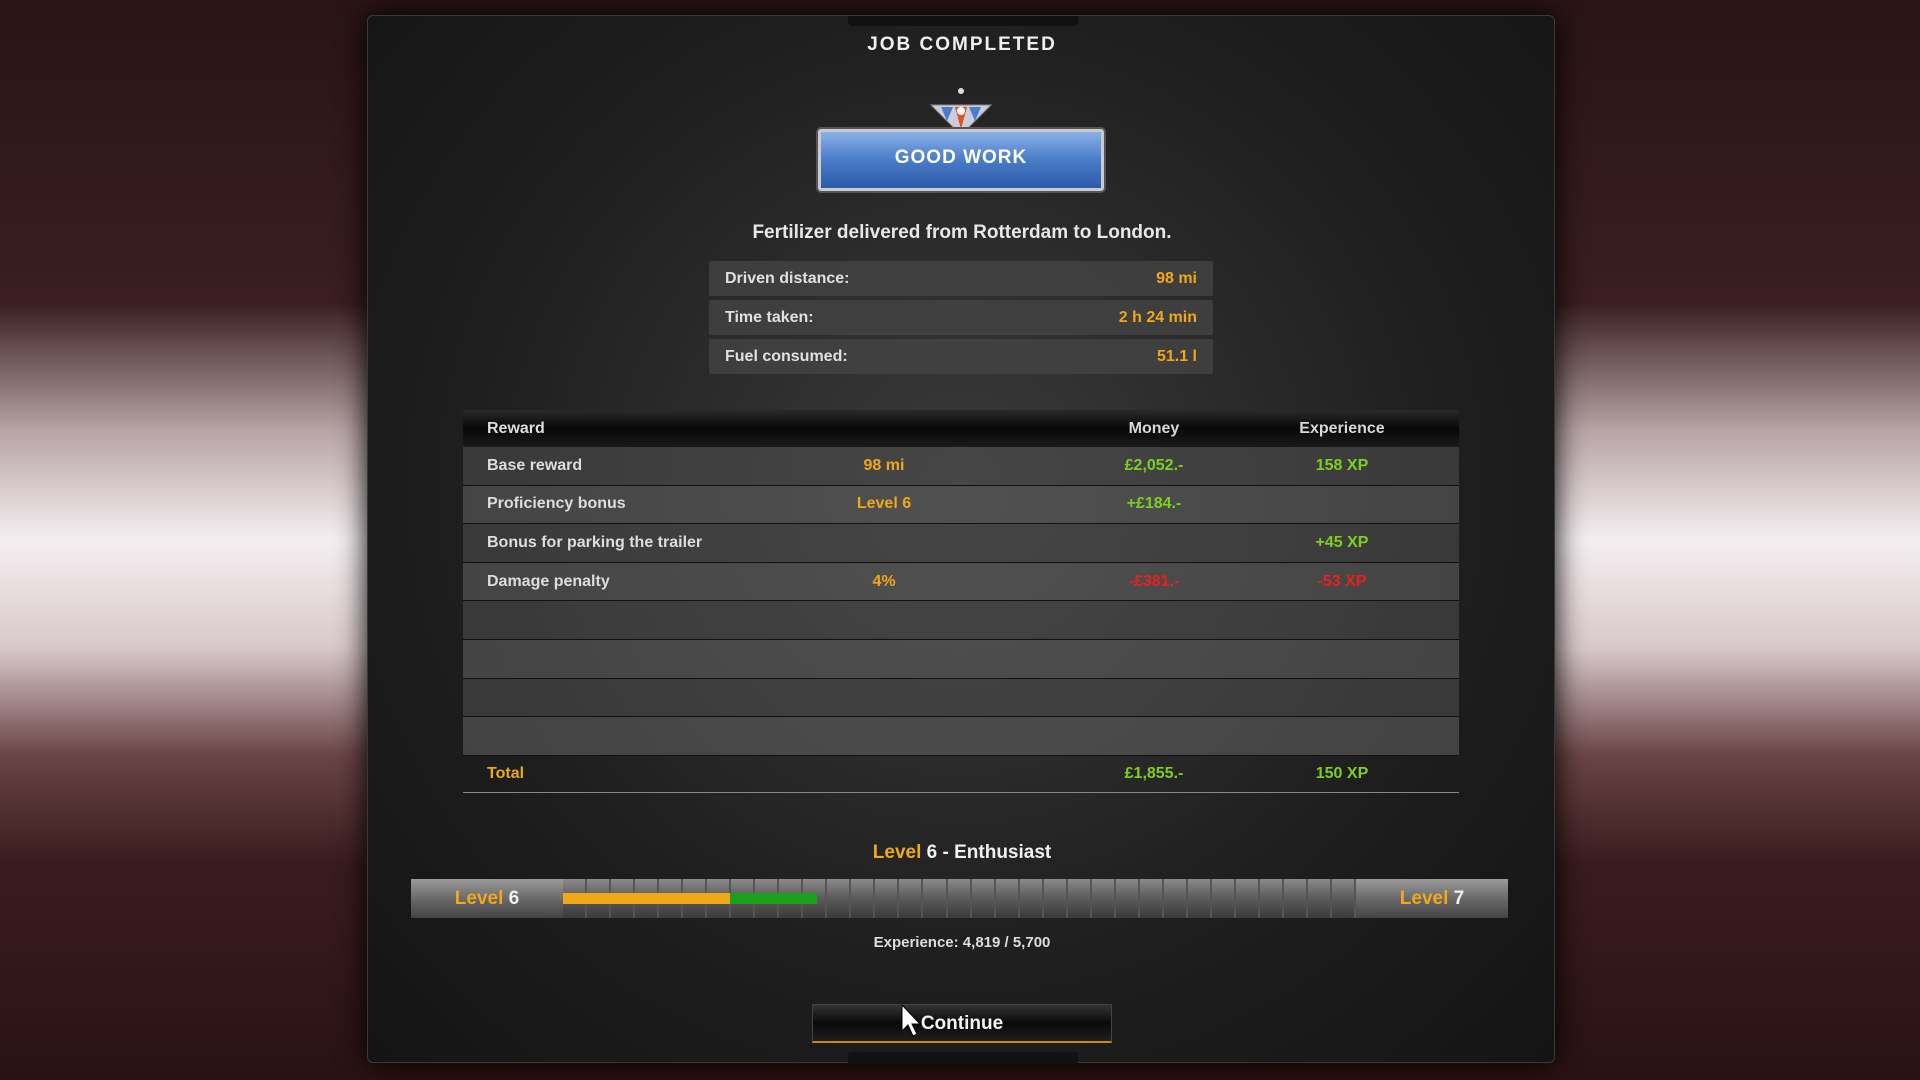  What do you see at coordinates (961, 428) in the screenshot?
I see `table-header: Reward Money Experience` at bounding box center [961, 428].